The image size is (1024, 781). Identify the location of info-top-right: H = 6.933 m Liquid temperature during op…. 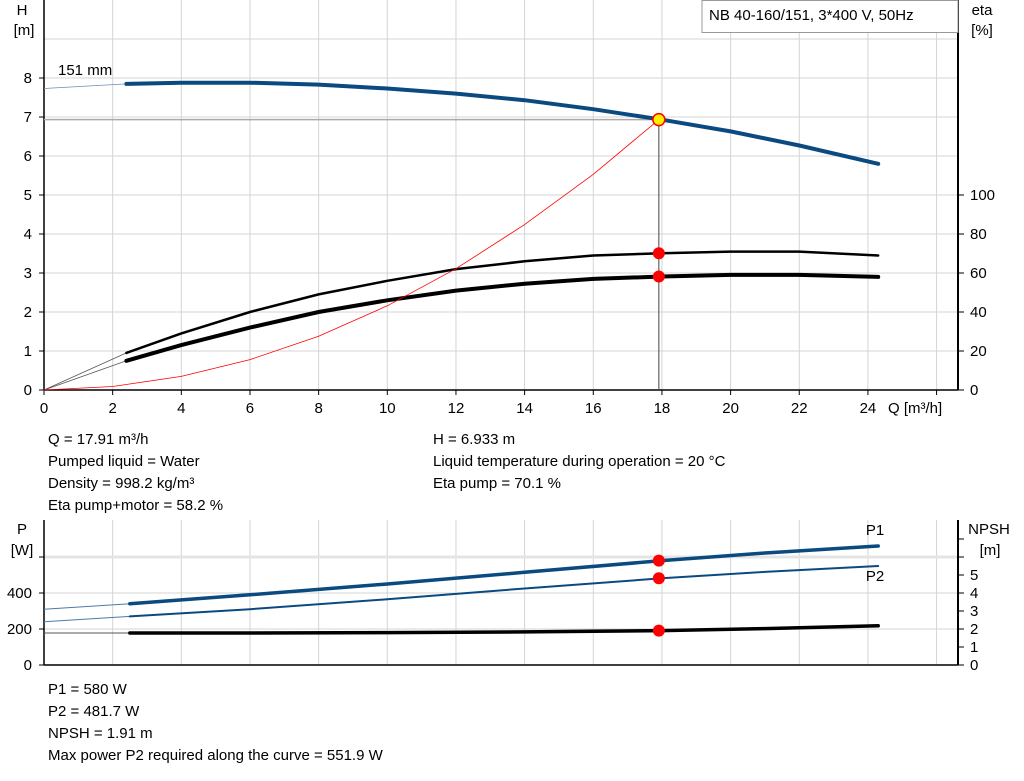
(579, 462).